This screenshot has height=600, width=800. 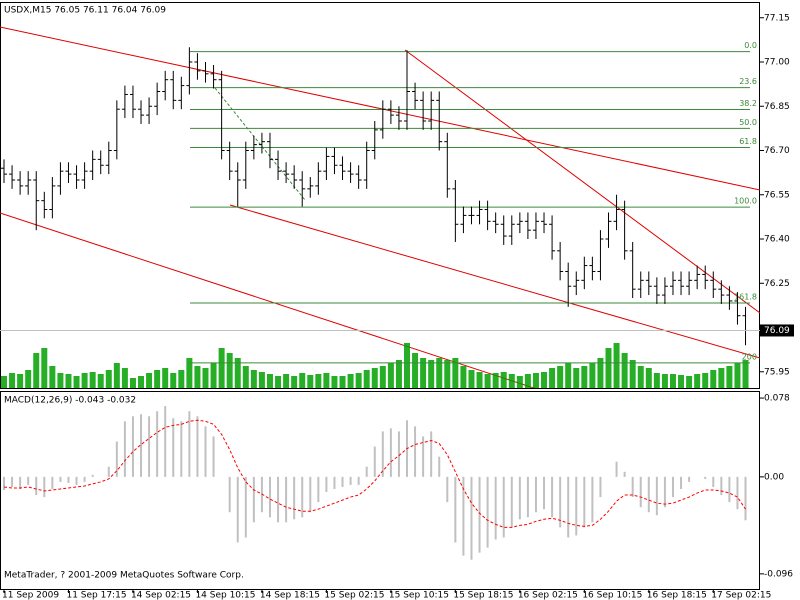 I want to click on y-tick-label: 77.15, so click(x=777, y=18).